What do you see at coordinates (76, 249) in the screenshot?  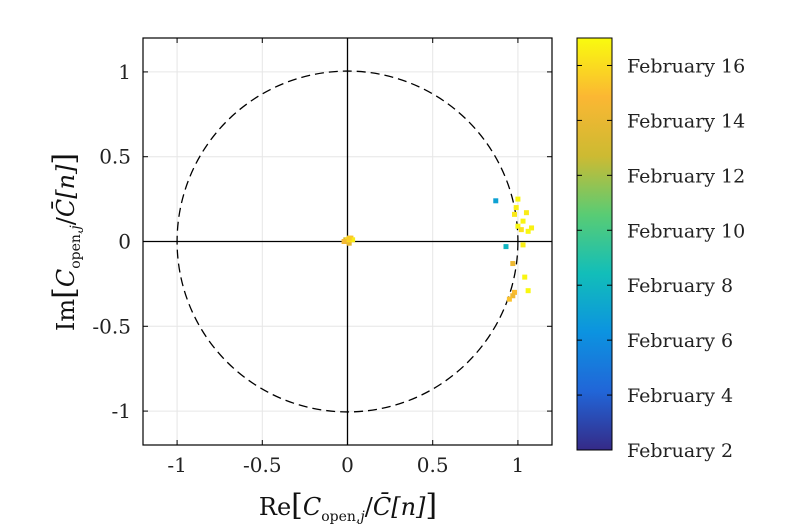 I see `y-label-sub: open,` at bounding box center [76, 249].